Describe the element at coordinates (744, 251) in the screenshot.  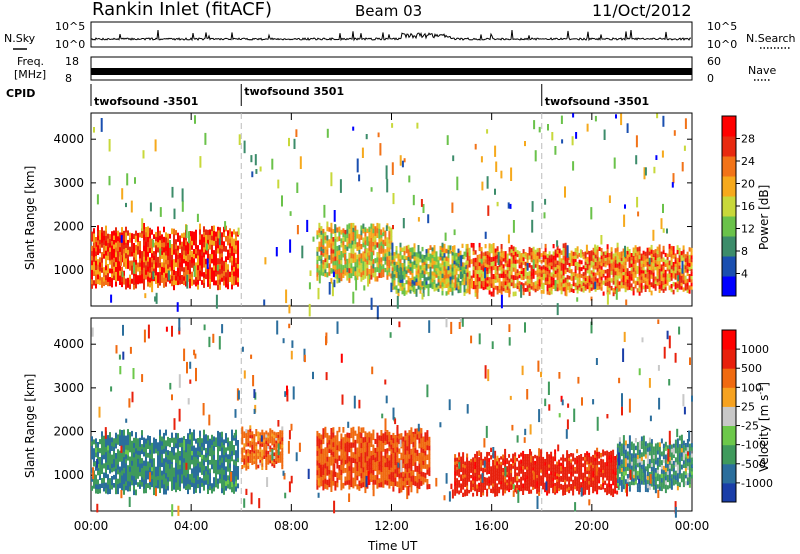
I see `colorbar-tick-label: 8` at that location.